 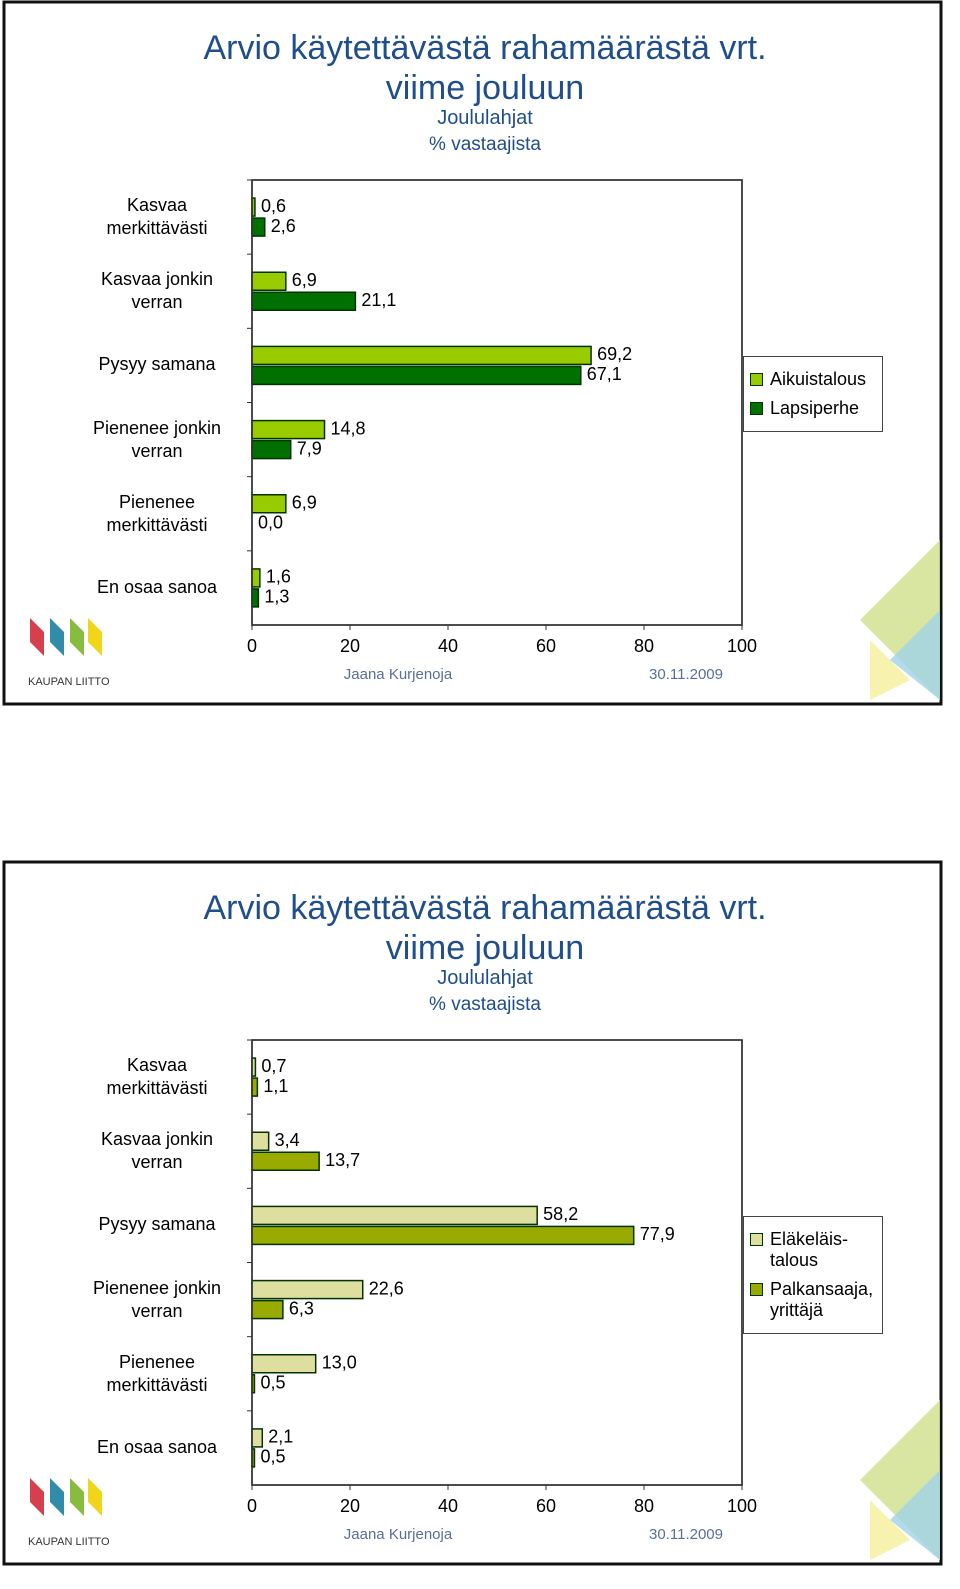 I want to click on plot-area, so click(x=497, y=402).